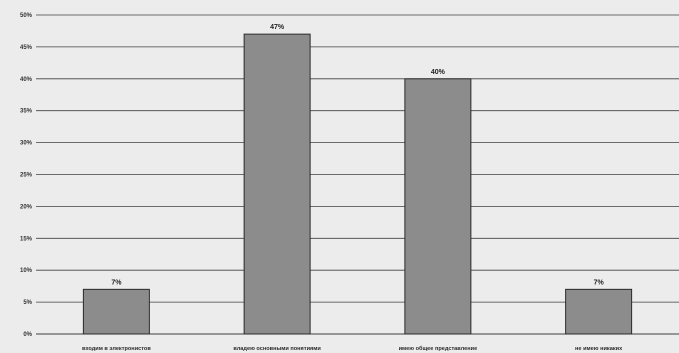  I want to click on y-tick-label: 15%, so click(26, 239).